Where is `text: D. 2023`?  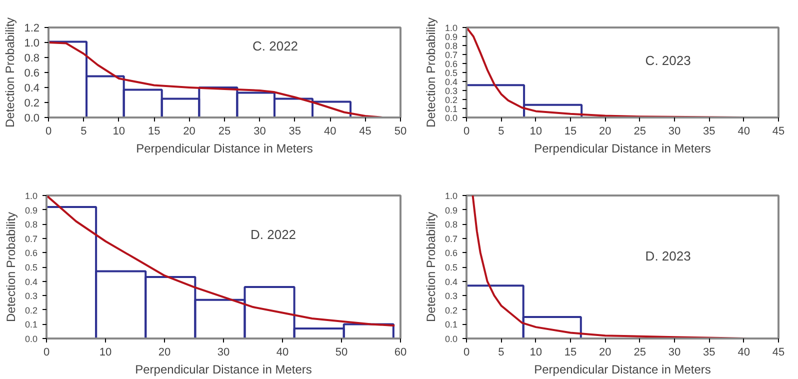
text: D. 2023 is located at coordinates (668, 256).